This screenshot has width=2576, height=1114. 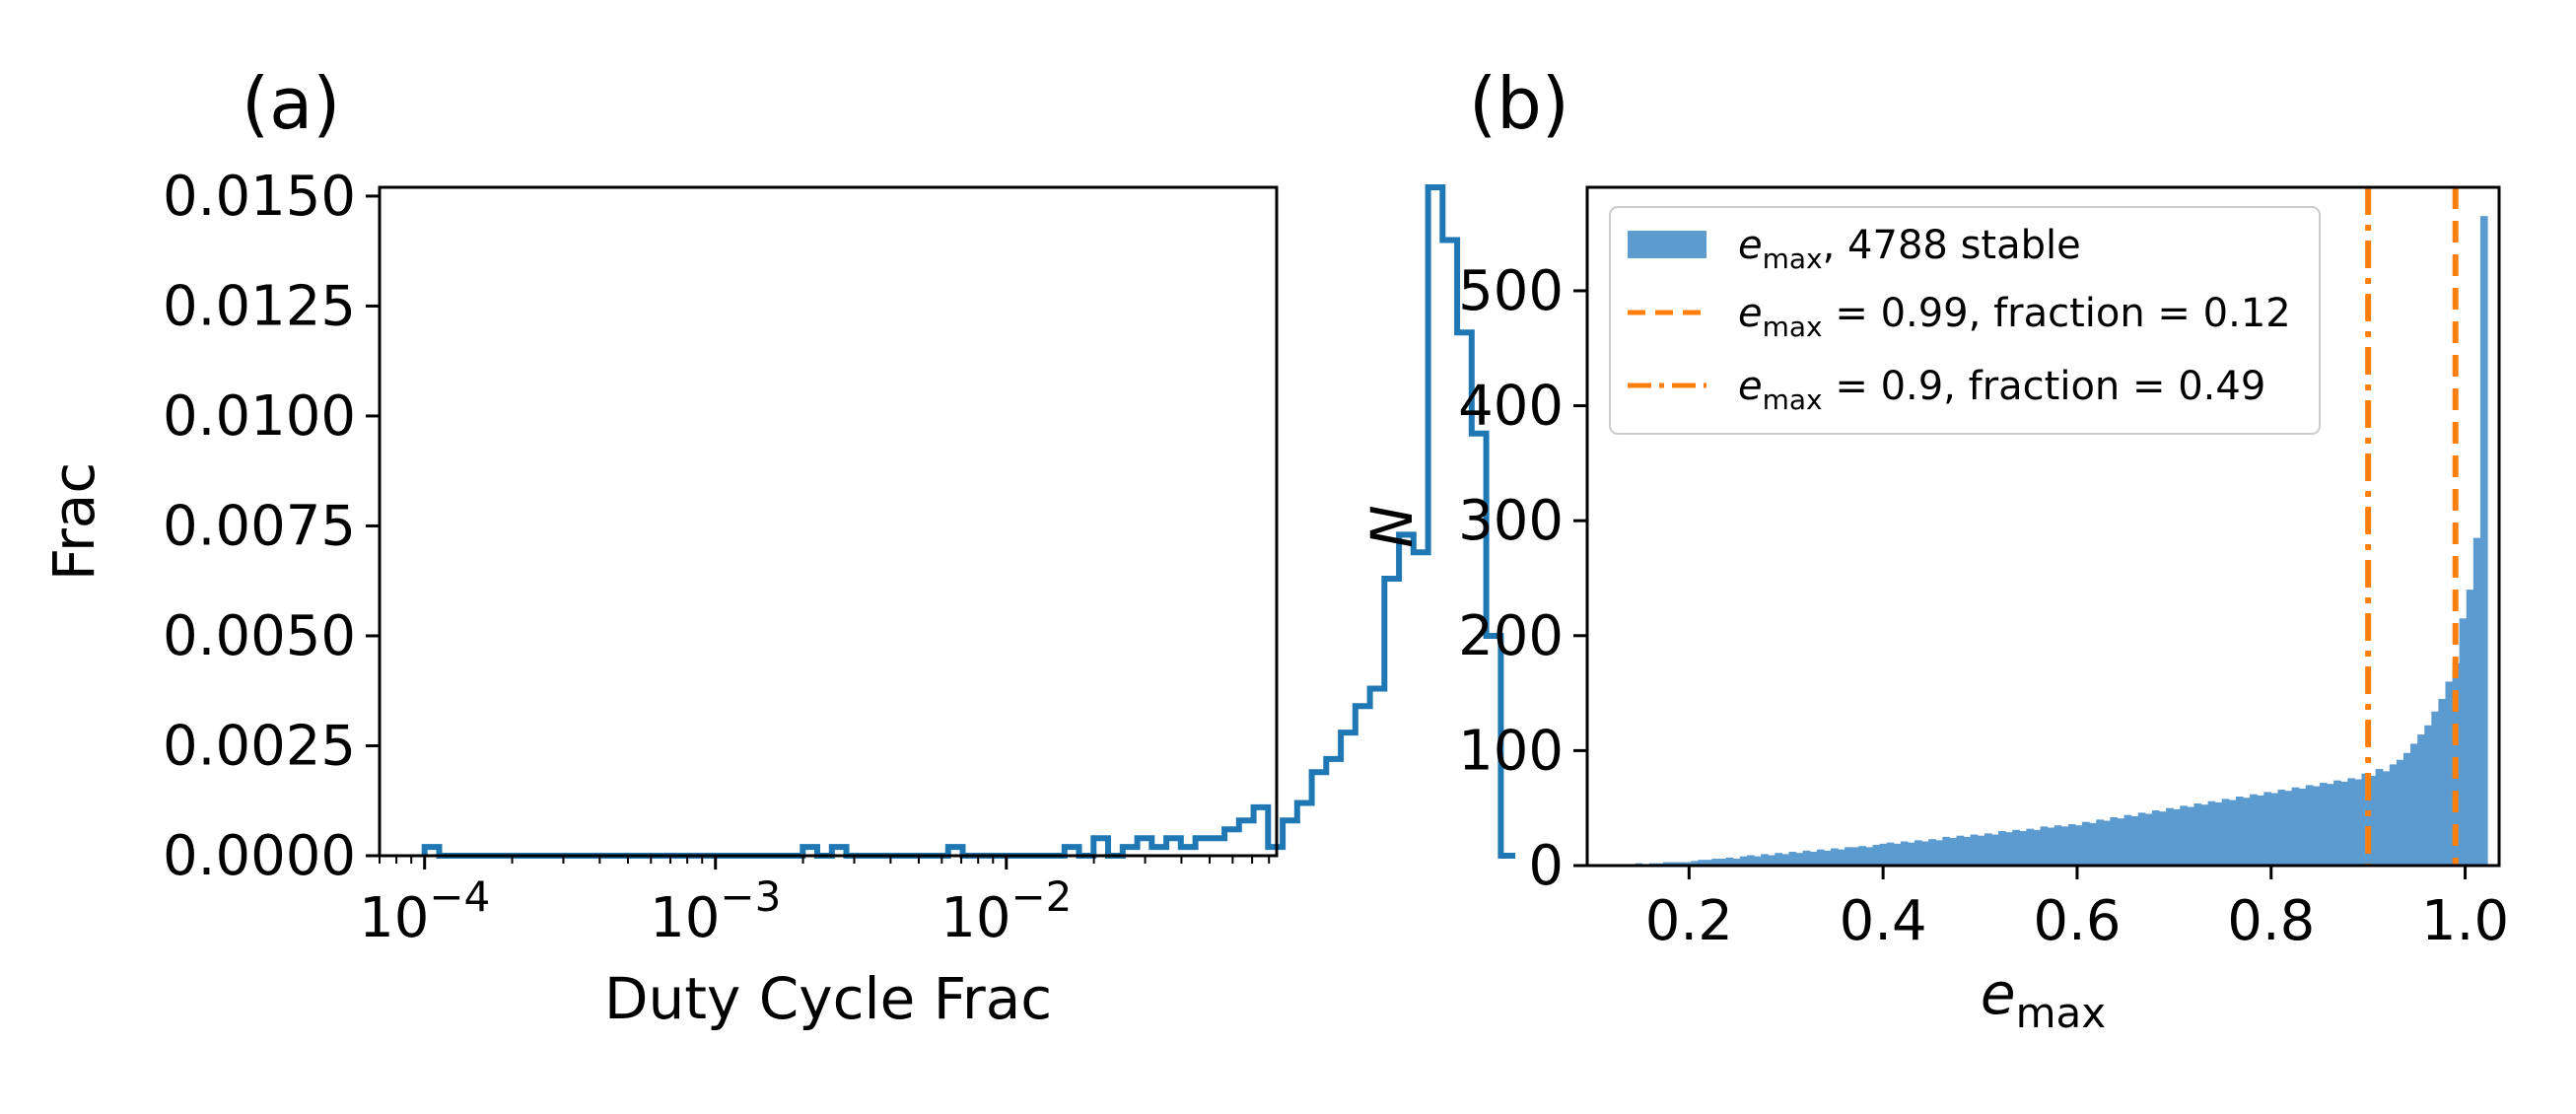 I want to click on panel-b-ylabel: N, so click(x=1392, y=526).